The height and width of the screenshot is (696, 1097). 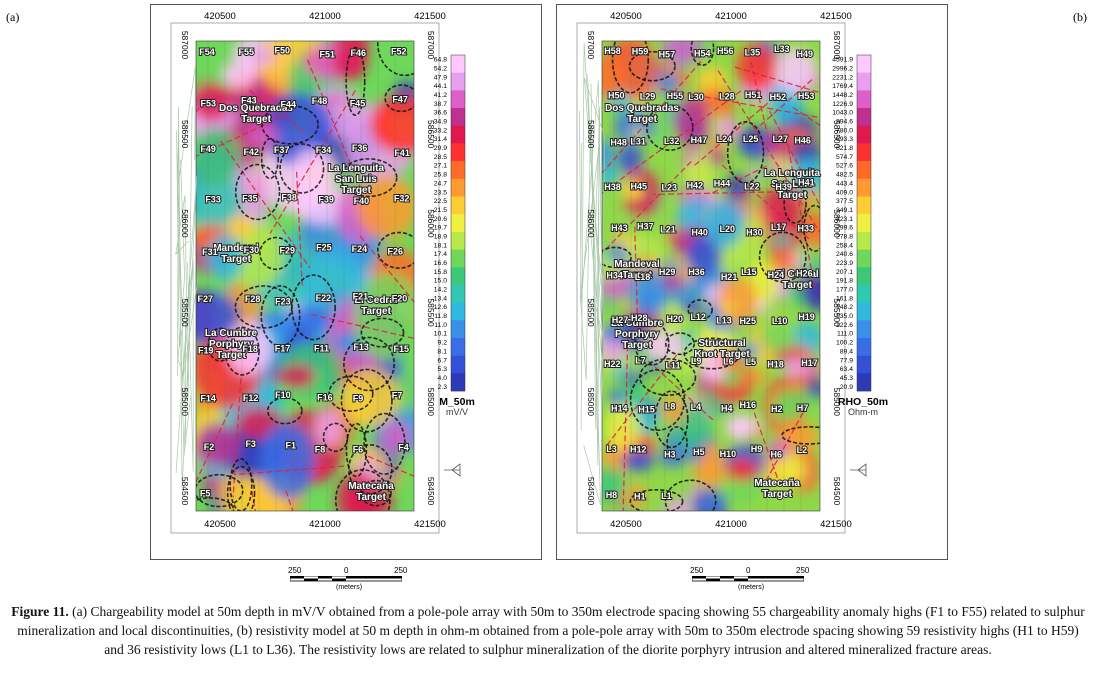 I want to click on colorbar-tick-label: 223.9, so click(x=844, y=263).